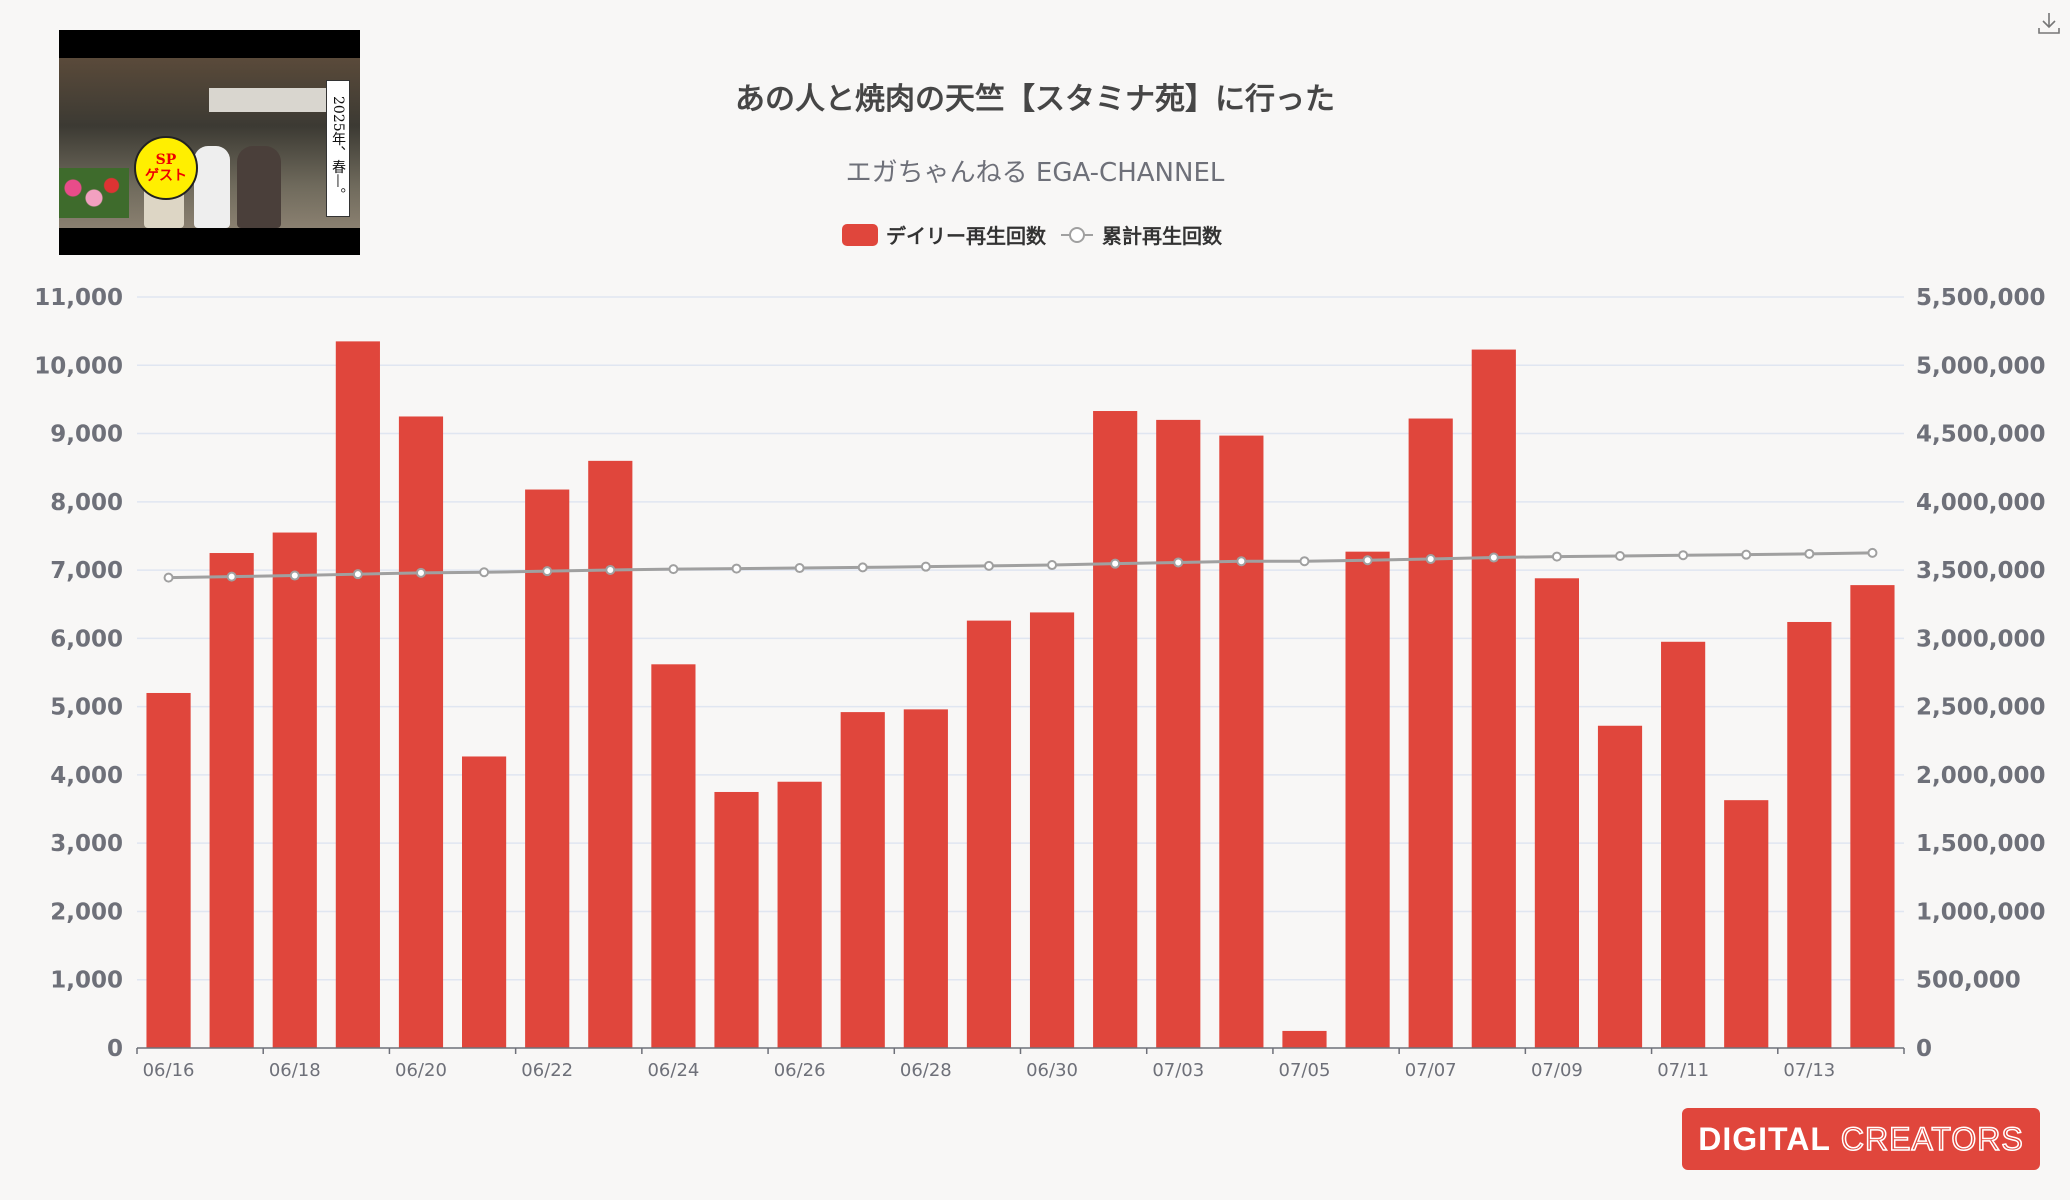  Describe the element at coordinates (212, 187) in the screenshot. I see `person` at that location.